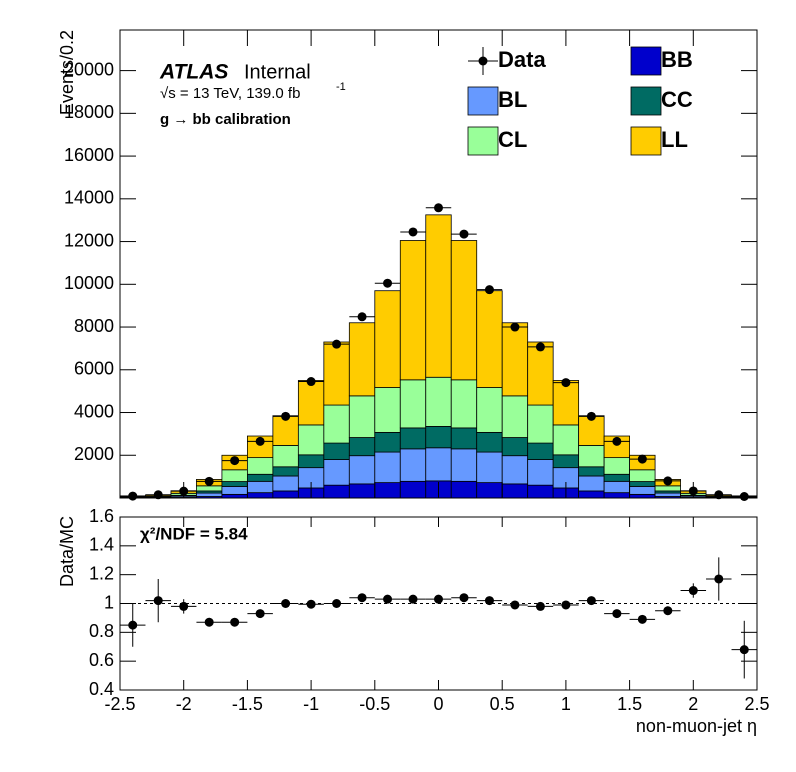 The width and height of the screenshot is (796, 772). What do you see at coordinates (101, 689) in the screenshot?
I see `y-tick-label: 0.4` at bounding box center [101, 689].